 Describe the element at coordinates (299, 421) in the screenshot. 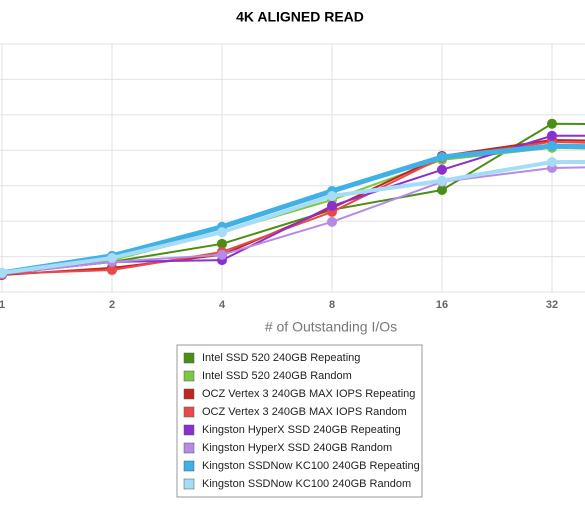

I see `legend-box` at that location.